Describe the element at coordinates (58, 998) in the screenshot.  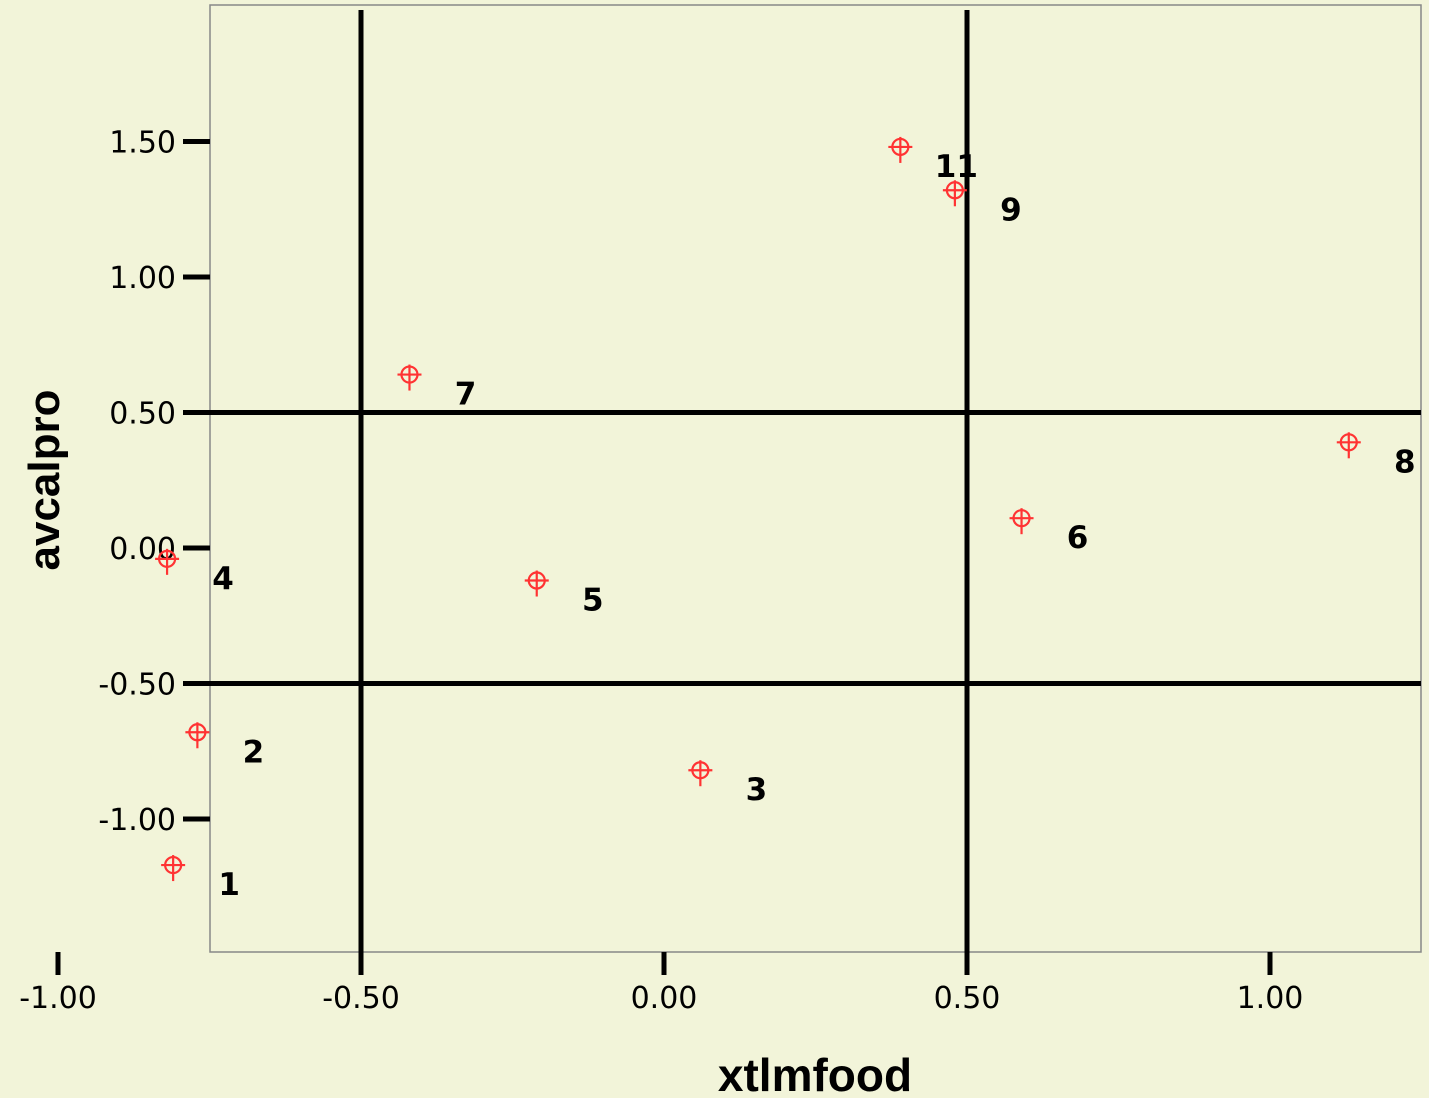
I see `x-tick-label: -1.00` at that location.